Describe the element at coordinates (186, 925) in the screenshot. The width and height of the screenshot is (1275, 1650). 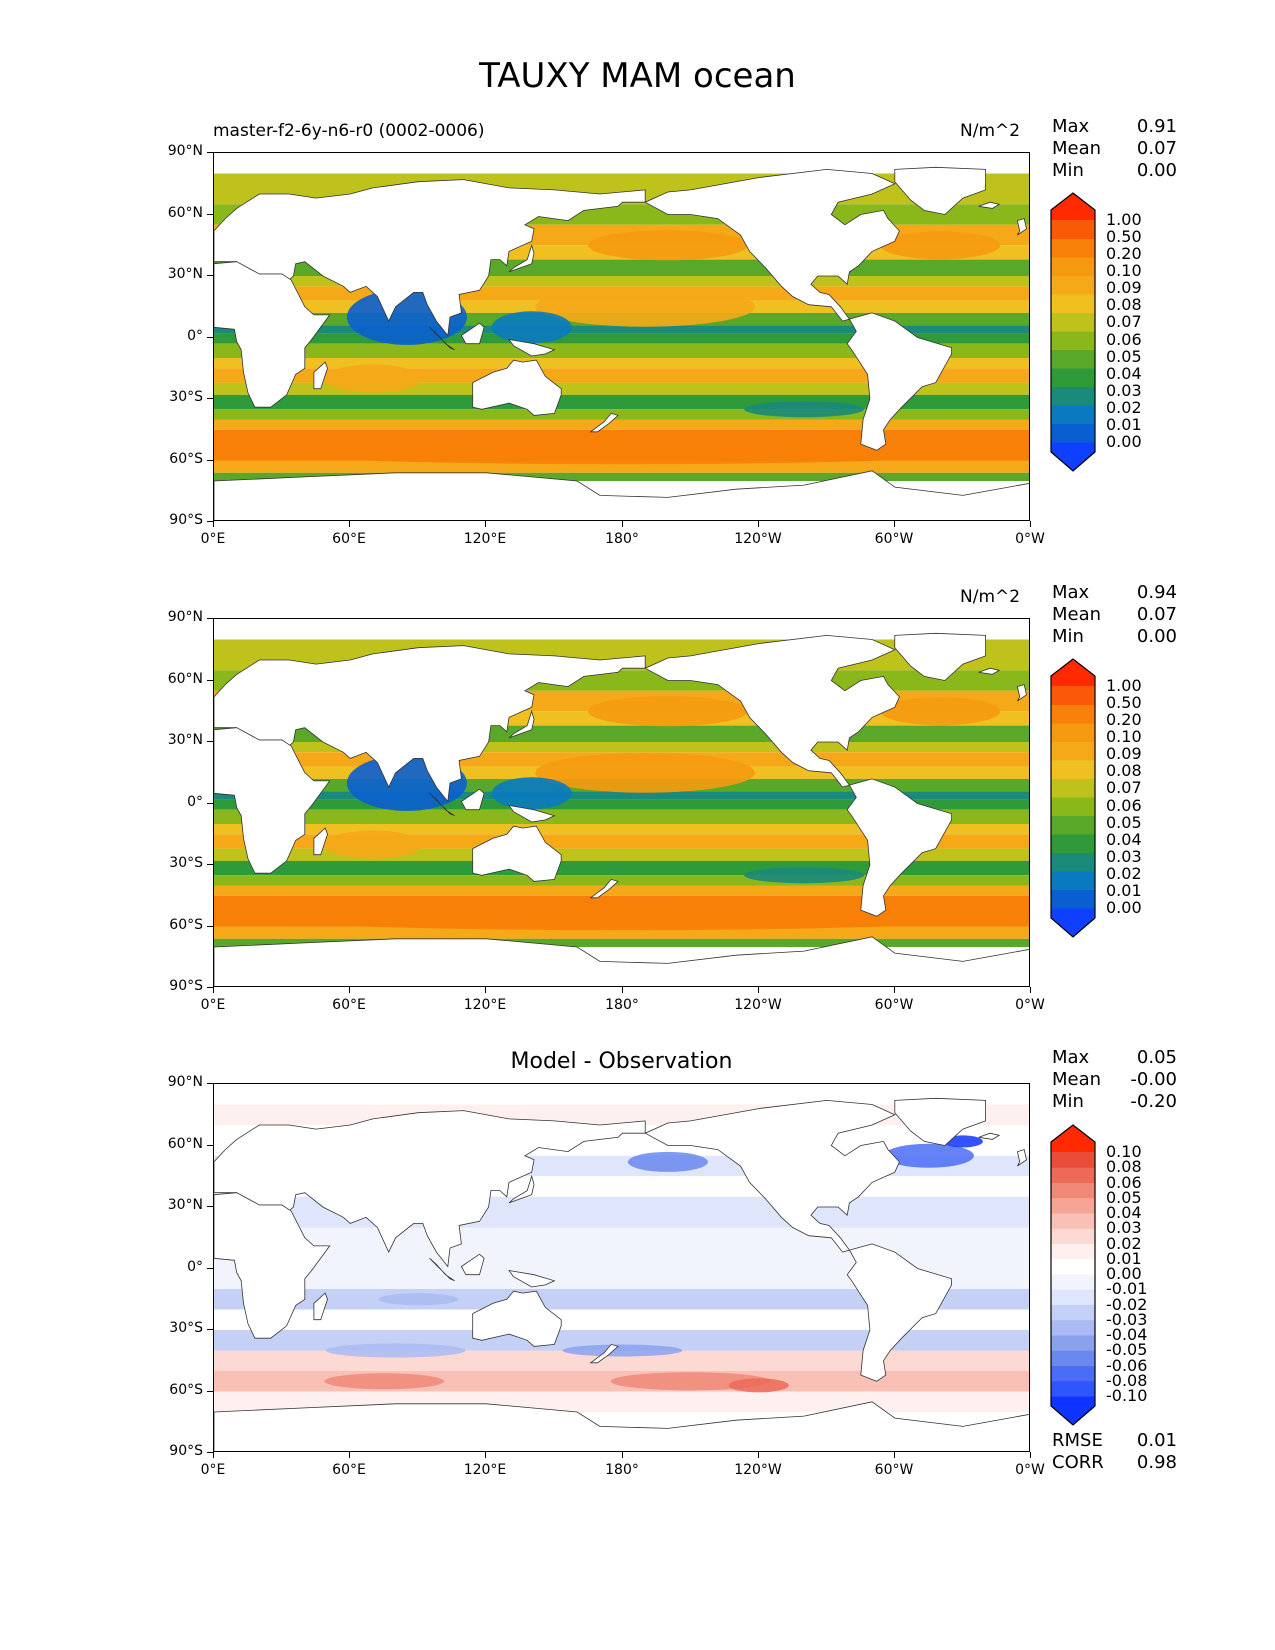
I see `lat-label: 60°S` at that location.